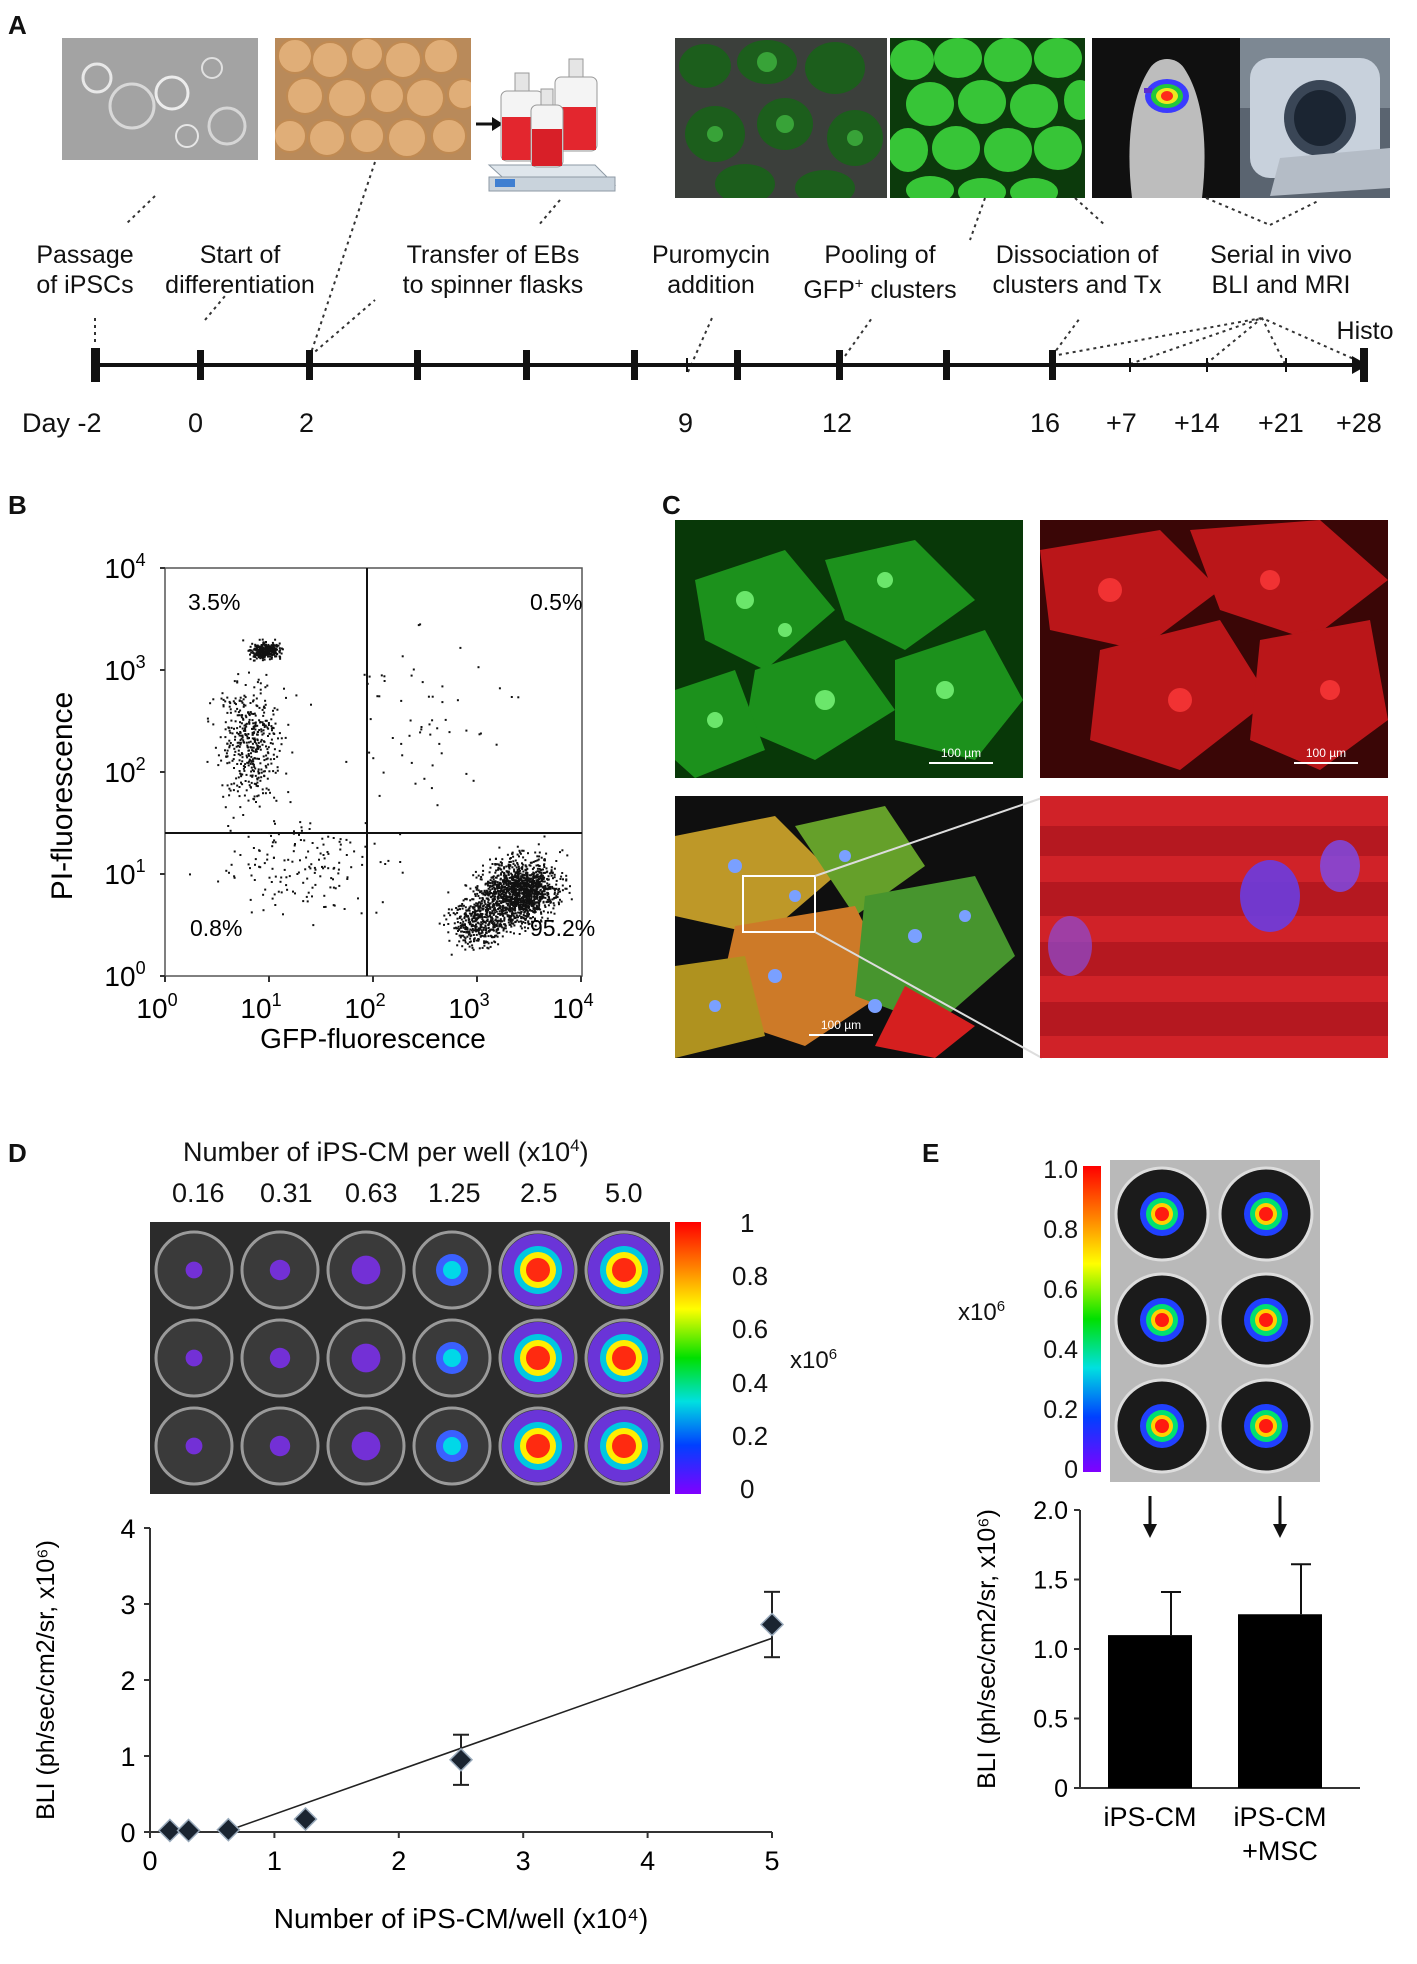 The width and height of the screenshot is (1417, 1964). I want to click on x-tick-label: 0, so click(149, 1861).